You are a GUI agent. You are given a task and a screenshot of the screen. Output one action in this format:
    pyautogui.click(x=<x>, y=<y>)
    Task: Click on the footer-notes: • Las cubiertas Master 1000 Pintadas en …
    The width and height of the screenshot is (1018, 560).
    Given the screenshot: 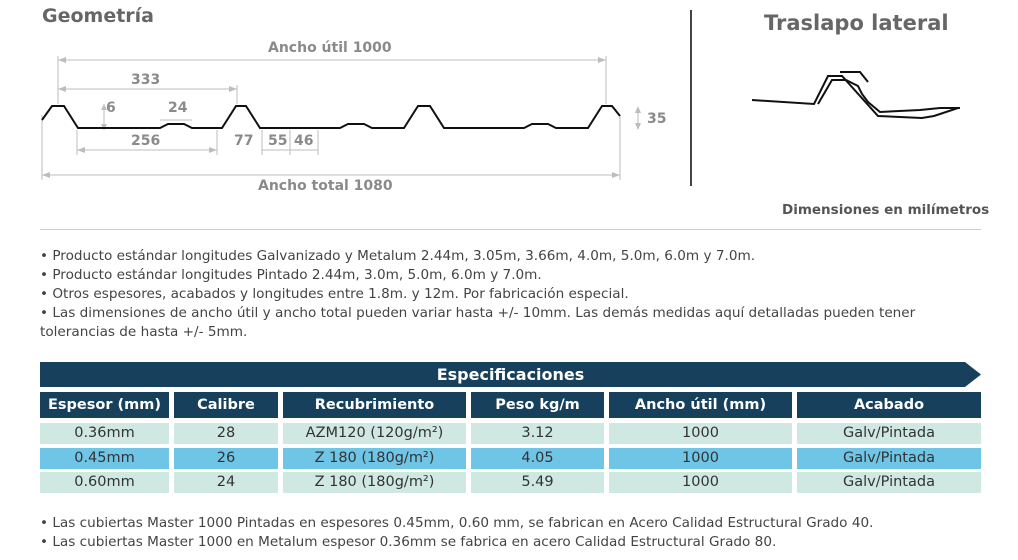 What is the action you would take?
    pyautogui.click(x=520, y=533)
    